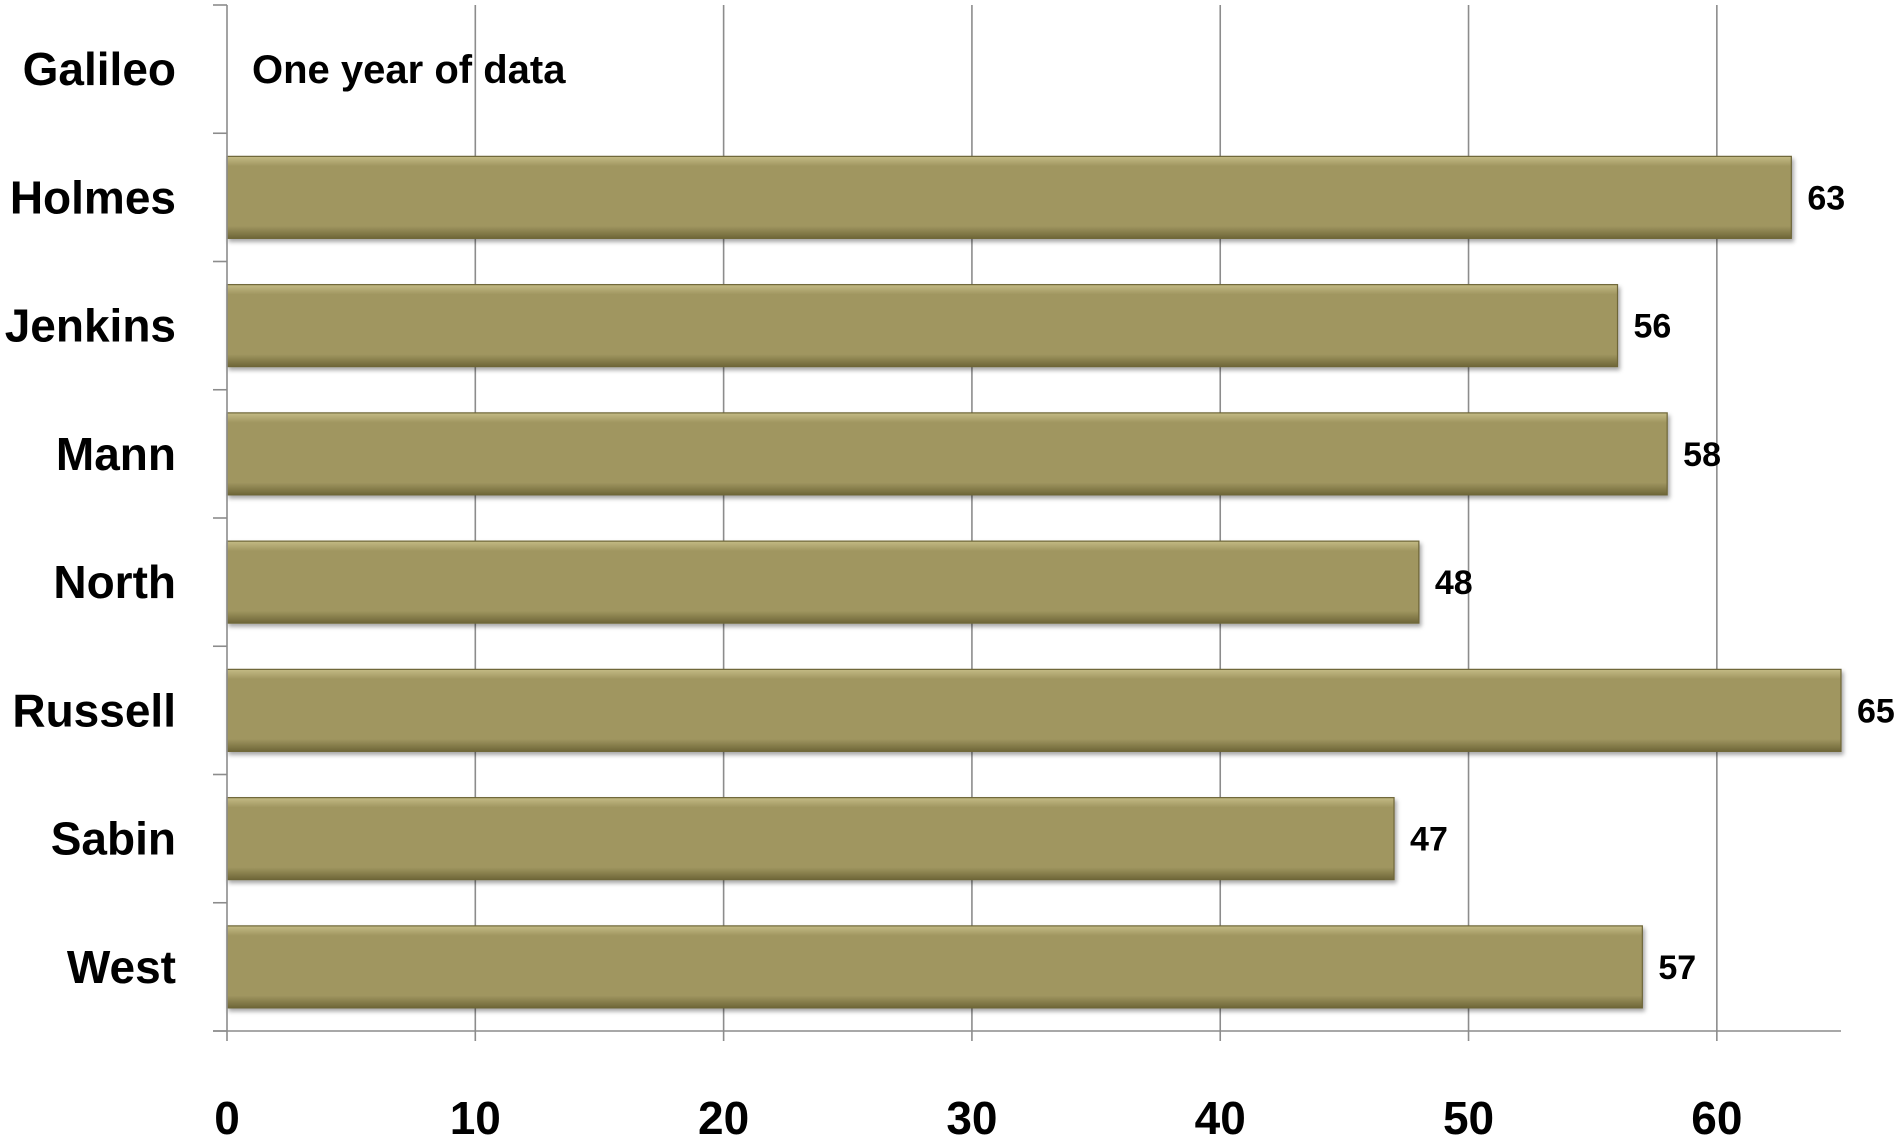 Image resolution: width=1895 pixels, height=1141 pixels. What do you see at coordinates (1876, 711) in the screenshot?
I see `data-label-russell: 65` at bounding box center [1876, 711].